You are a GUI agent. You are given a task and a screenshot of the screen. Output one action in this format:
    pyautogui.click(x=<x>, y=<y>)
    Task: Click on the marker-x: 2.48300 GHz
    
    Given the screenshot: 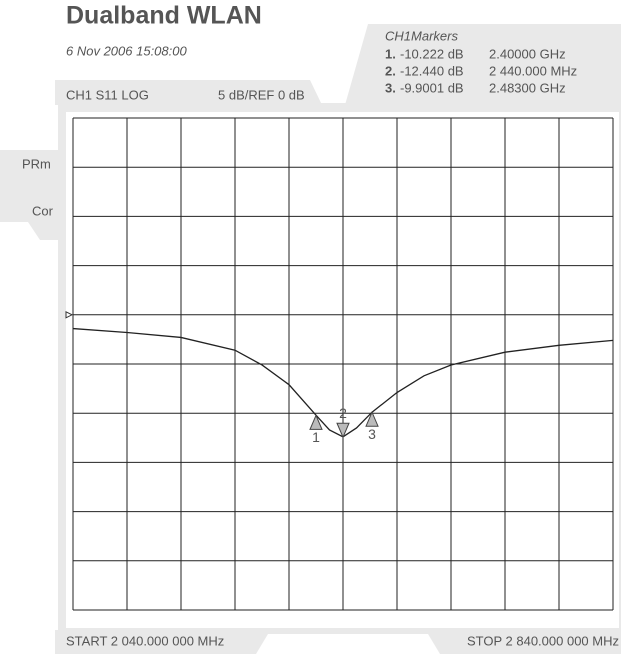 What is the action you would take?
    pyautogui.click(x=527, y=87)
    